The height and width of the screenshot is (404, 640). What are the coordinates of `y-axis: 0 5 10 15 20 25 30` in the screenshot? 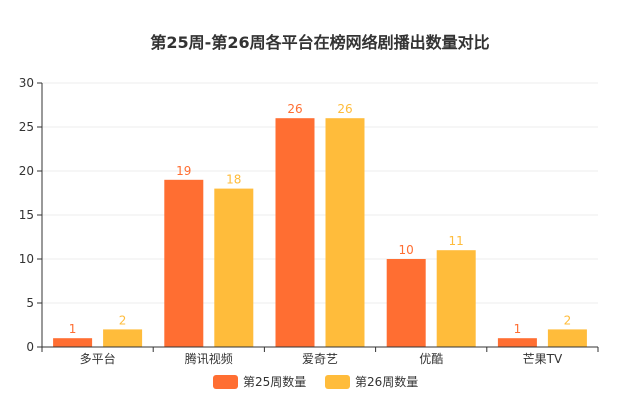 It's located at (31, 215).